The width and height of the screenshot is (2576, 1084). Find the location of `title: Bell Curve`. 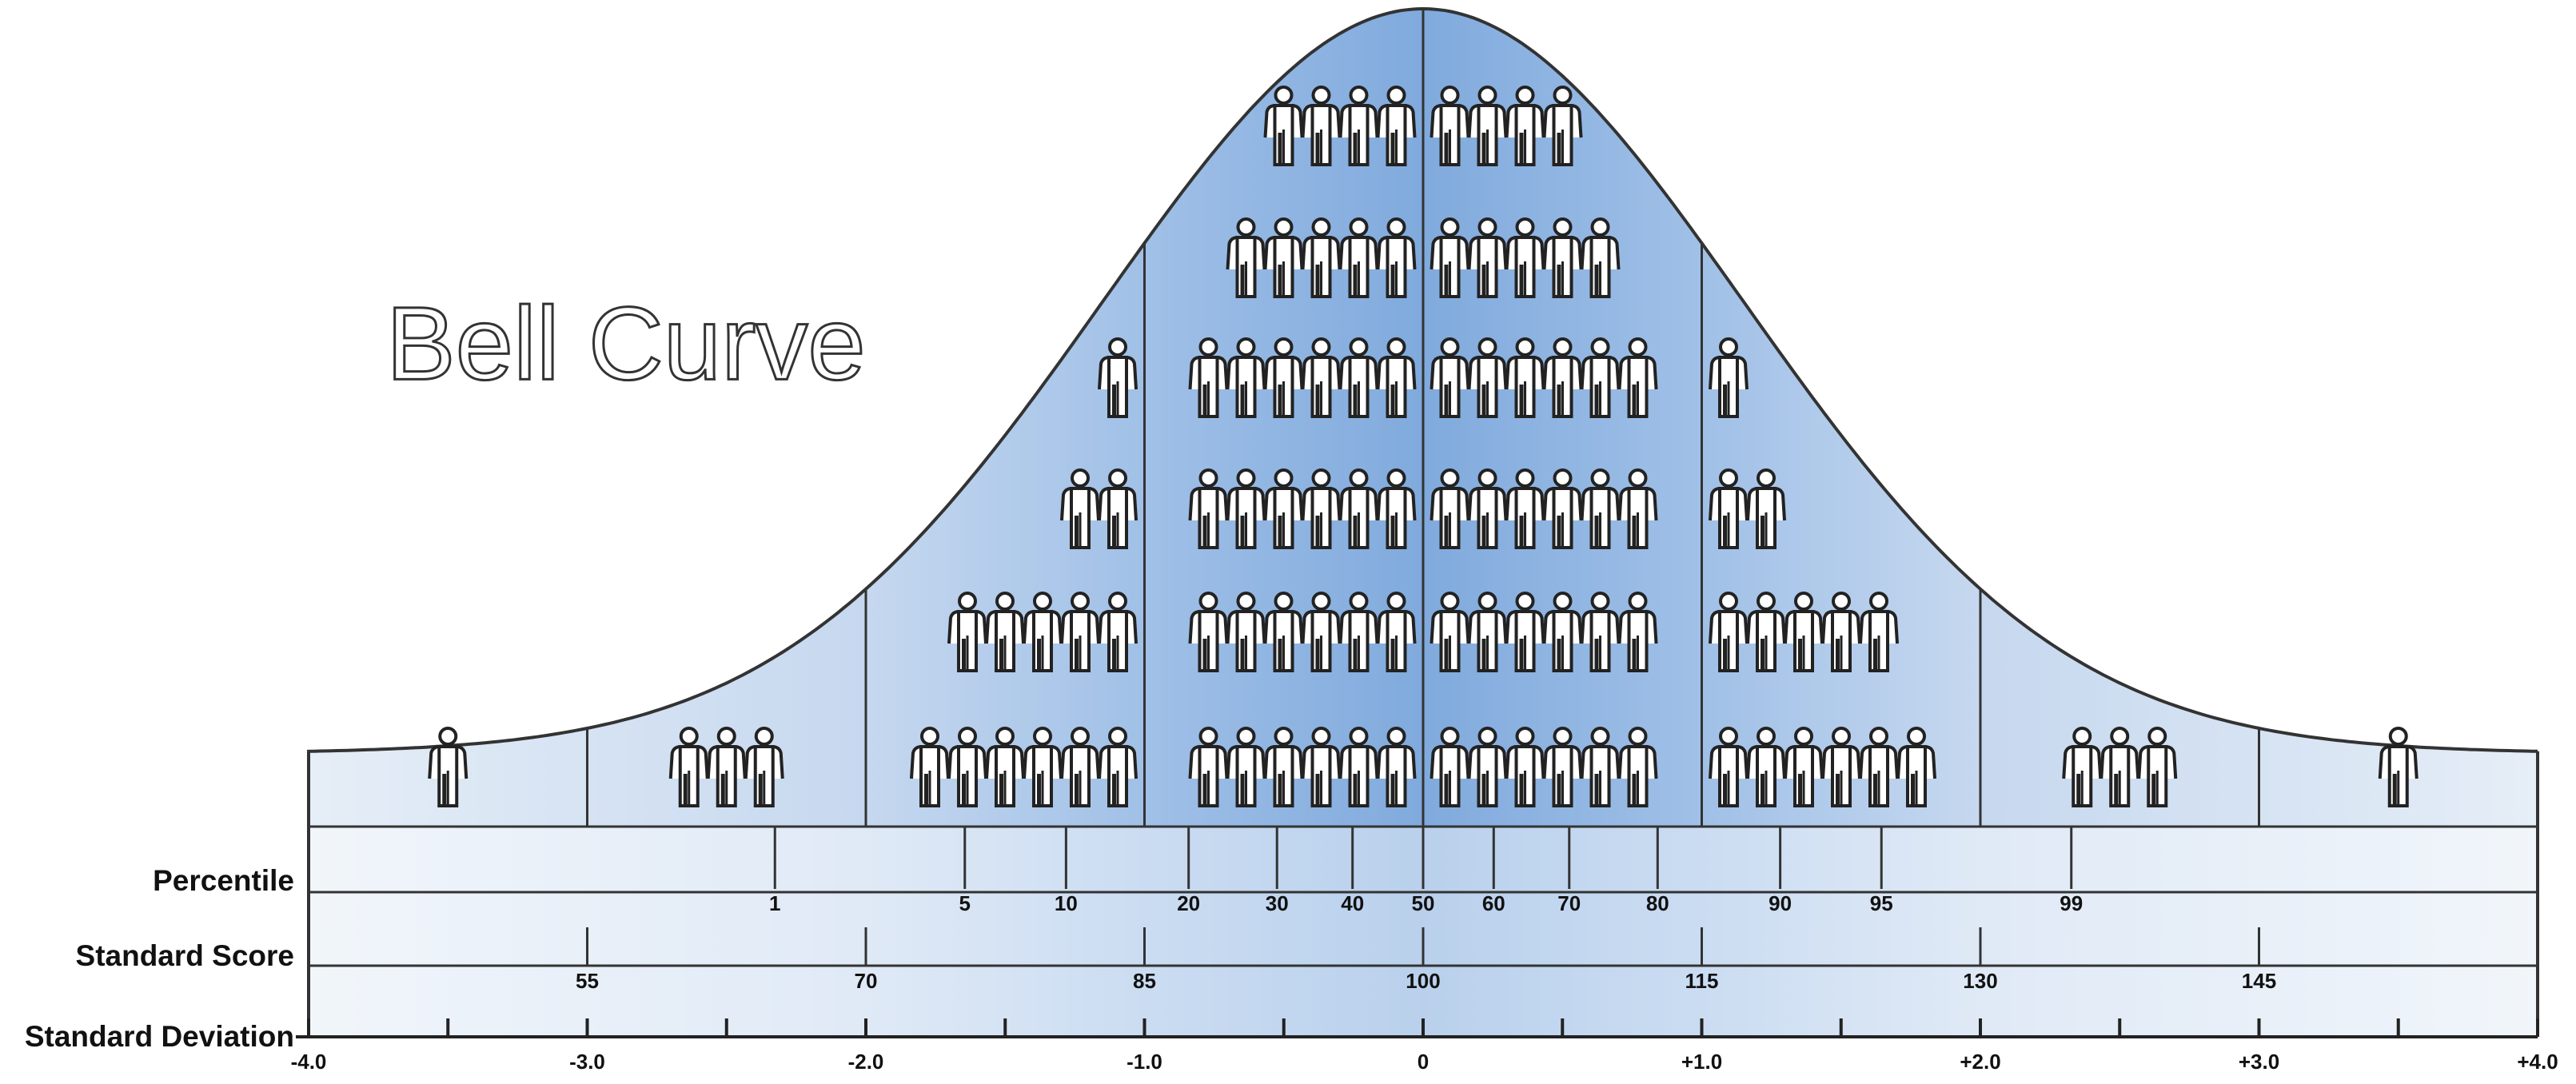

title: Bell Curve is located at coordinates (626, 343).